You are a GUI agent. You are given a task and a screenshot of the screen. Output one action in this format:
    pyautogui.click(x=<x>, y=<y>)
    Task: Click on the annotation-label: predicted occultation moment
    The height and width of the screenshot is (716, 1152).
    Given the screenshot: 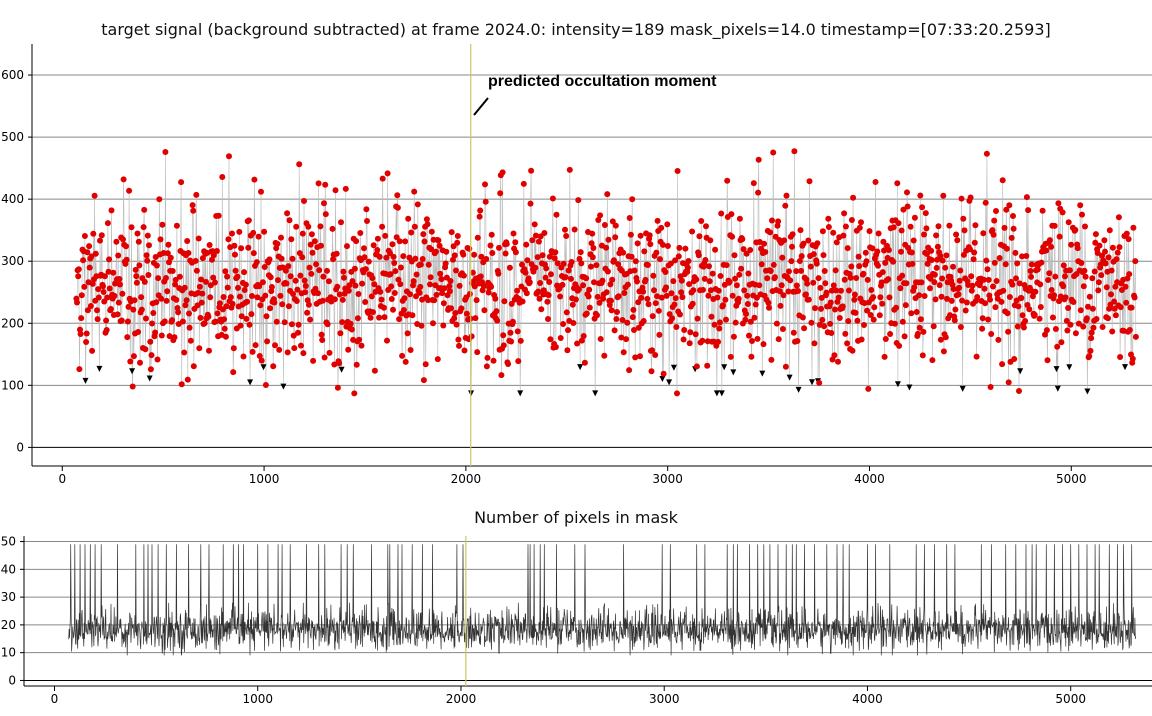 What is the action you would take?
    pyautogui.click(x=602, y=81)
    